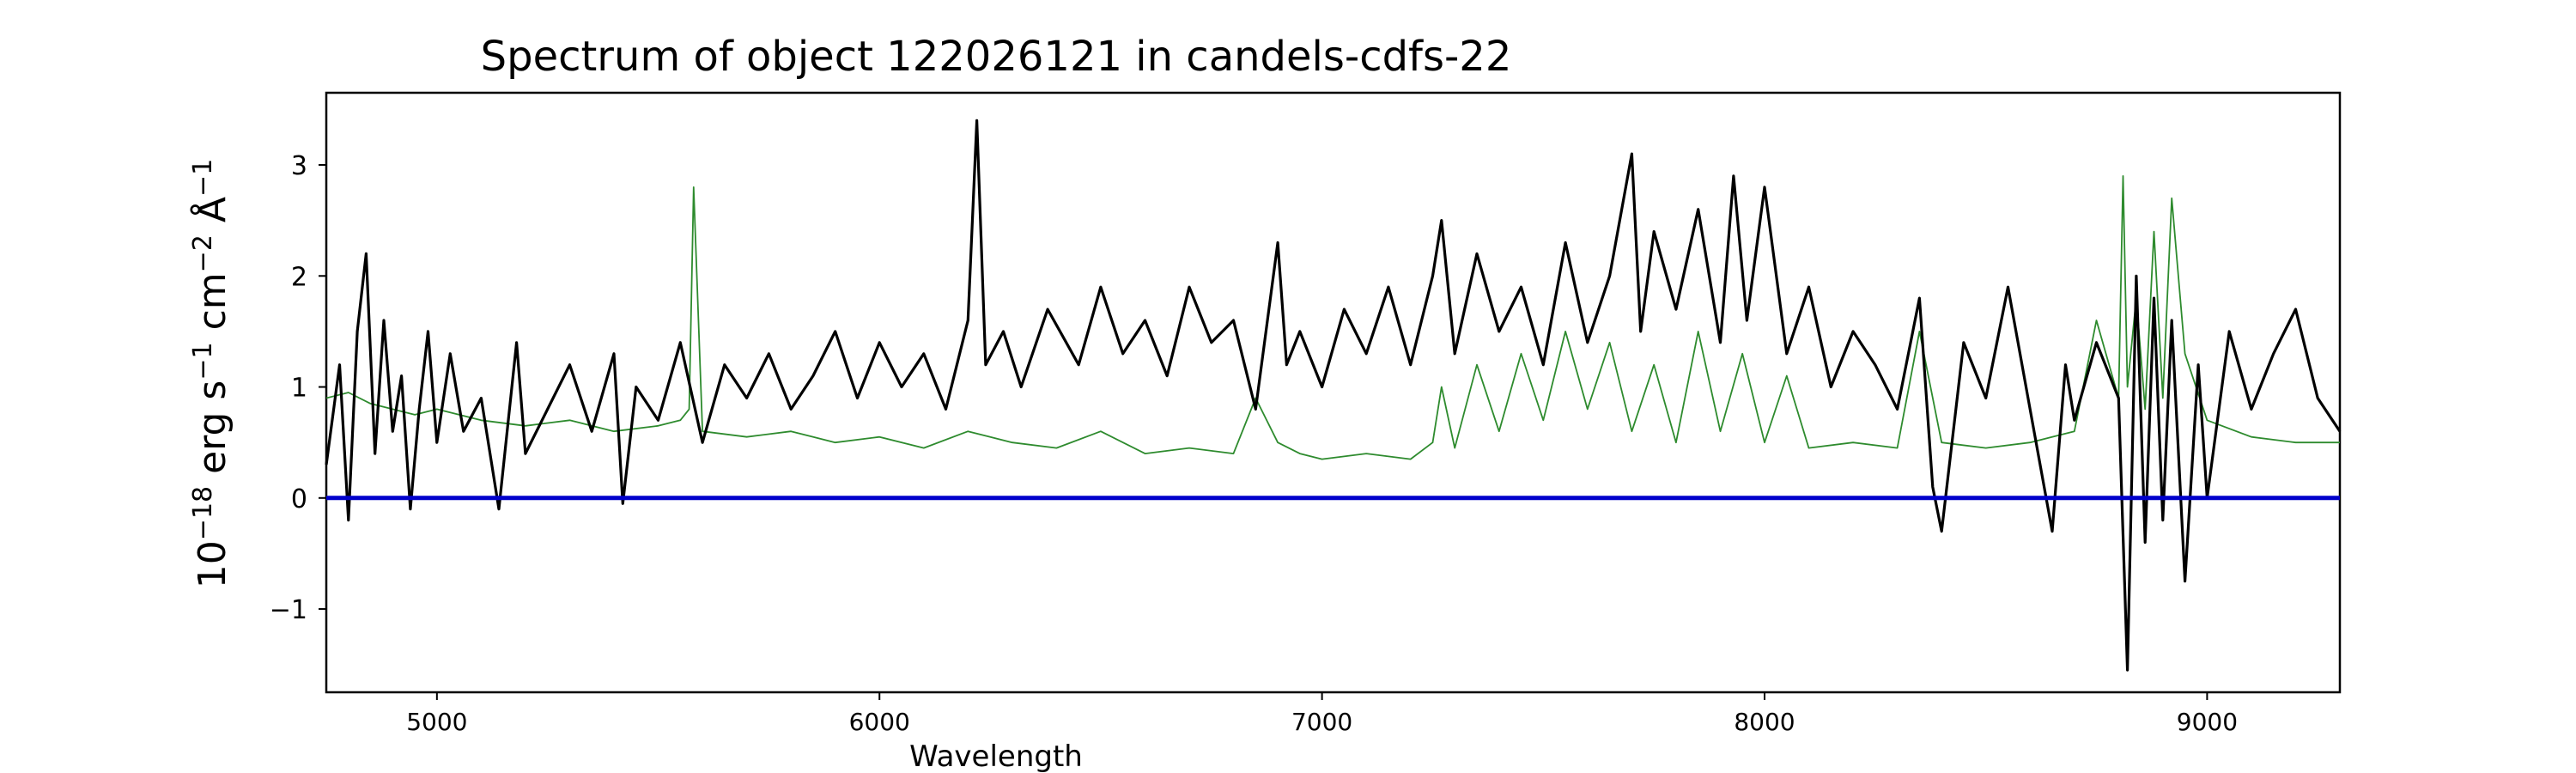  What do you see at coordinates (203, 178) in the screenshot?
I see `y-axis-label-exp-a: −1` at bounding box center [203, 178].